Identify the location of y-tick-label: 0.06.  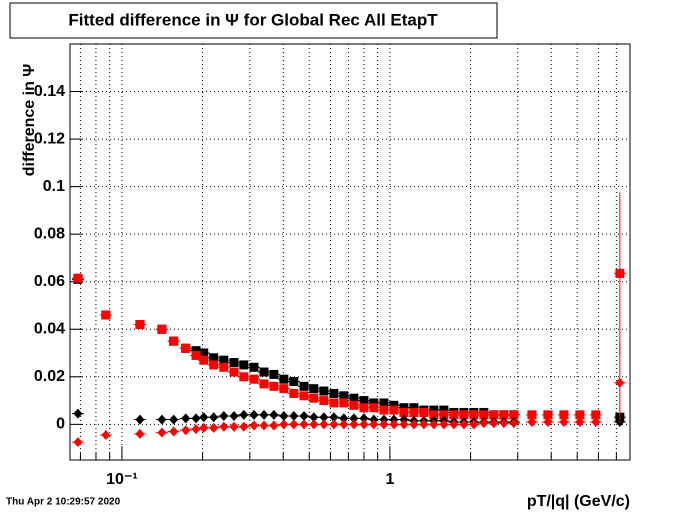
(49, 281).